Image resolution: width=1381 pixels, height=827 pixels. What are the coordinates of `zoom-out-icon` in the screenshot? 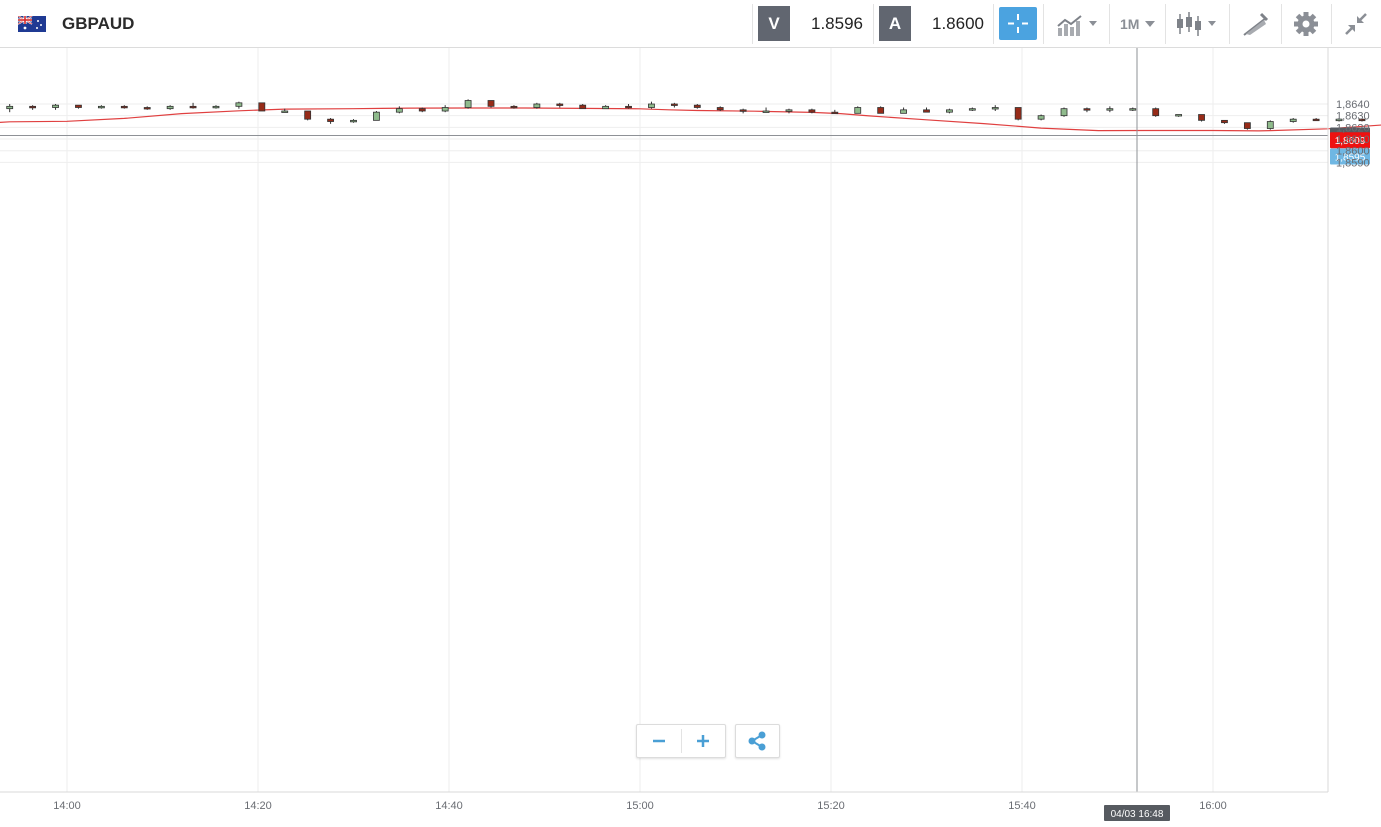 It's located at (659, 741).